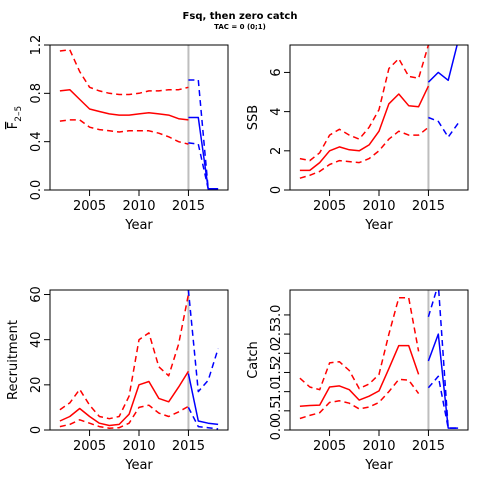 This screenshot has width=480, height=480. I want to click on y-axis-label: SSB, so click(253, 117).